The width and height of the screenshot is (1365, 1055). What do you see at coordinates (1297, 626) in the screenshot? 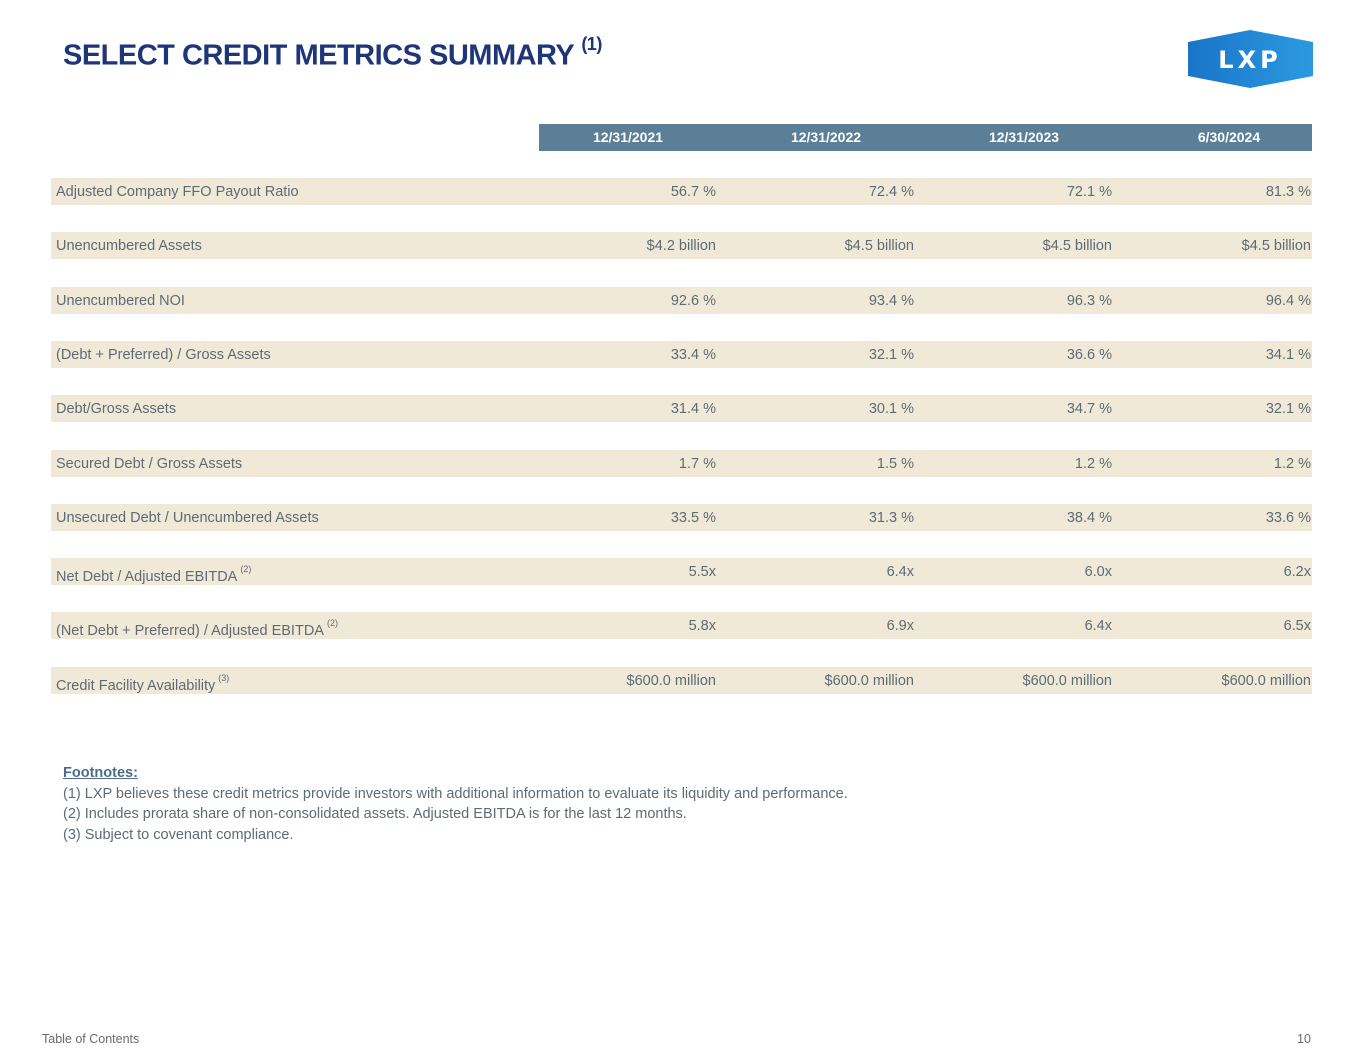
I see `row-value: 6.5x` at bounding box center [1297, 626].